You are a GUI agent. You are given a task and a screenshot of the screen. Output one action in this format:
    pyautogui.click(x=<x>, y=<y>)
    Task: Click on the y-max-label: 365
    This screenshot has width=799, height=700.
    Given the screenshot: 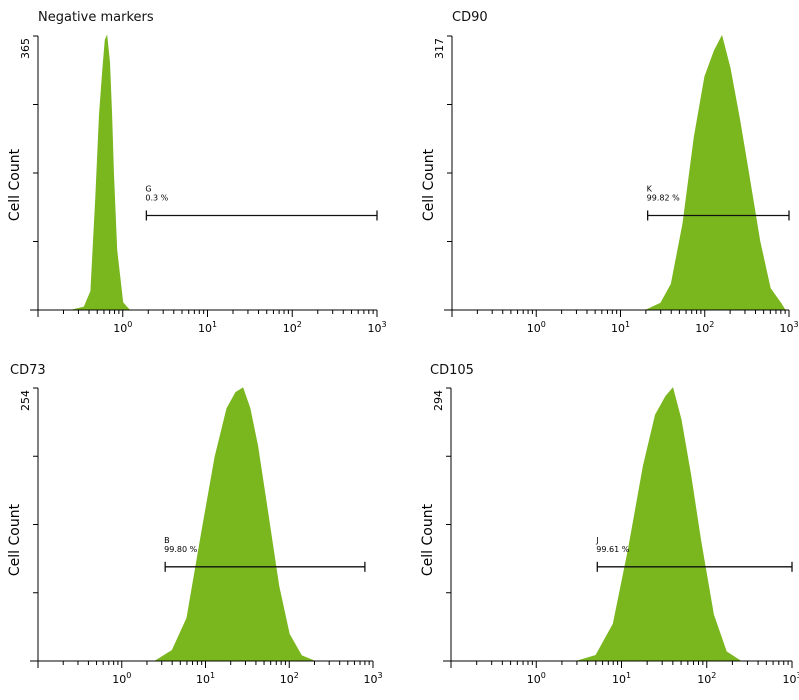 What is the action you would take?
    pyautogui.click(x=25, y=48)
    